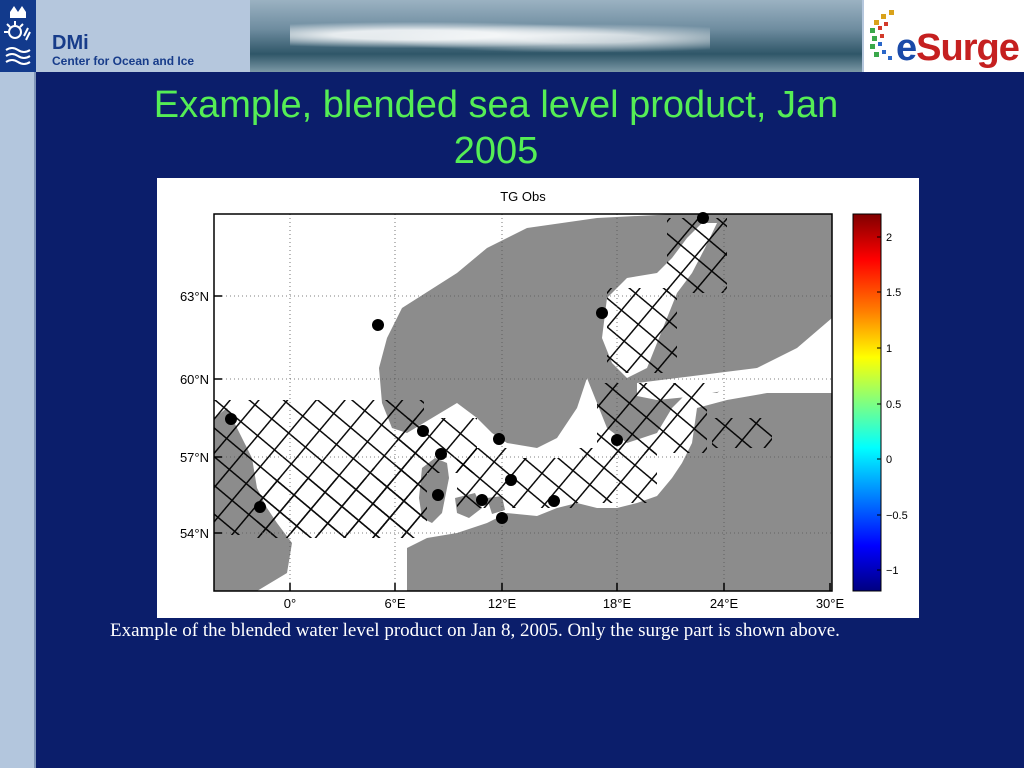  Describe the element at coordinates (893, 405) in the screenshot. I see `colorbar-tick-label: 0.5` at that location.